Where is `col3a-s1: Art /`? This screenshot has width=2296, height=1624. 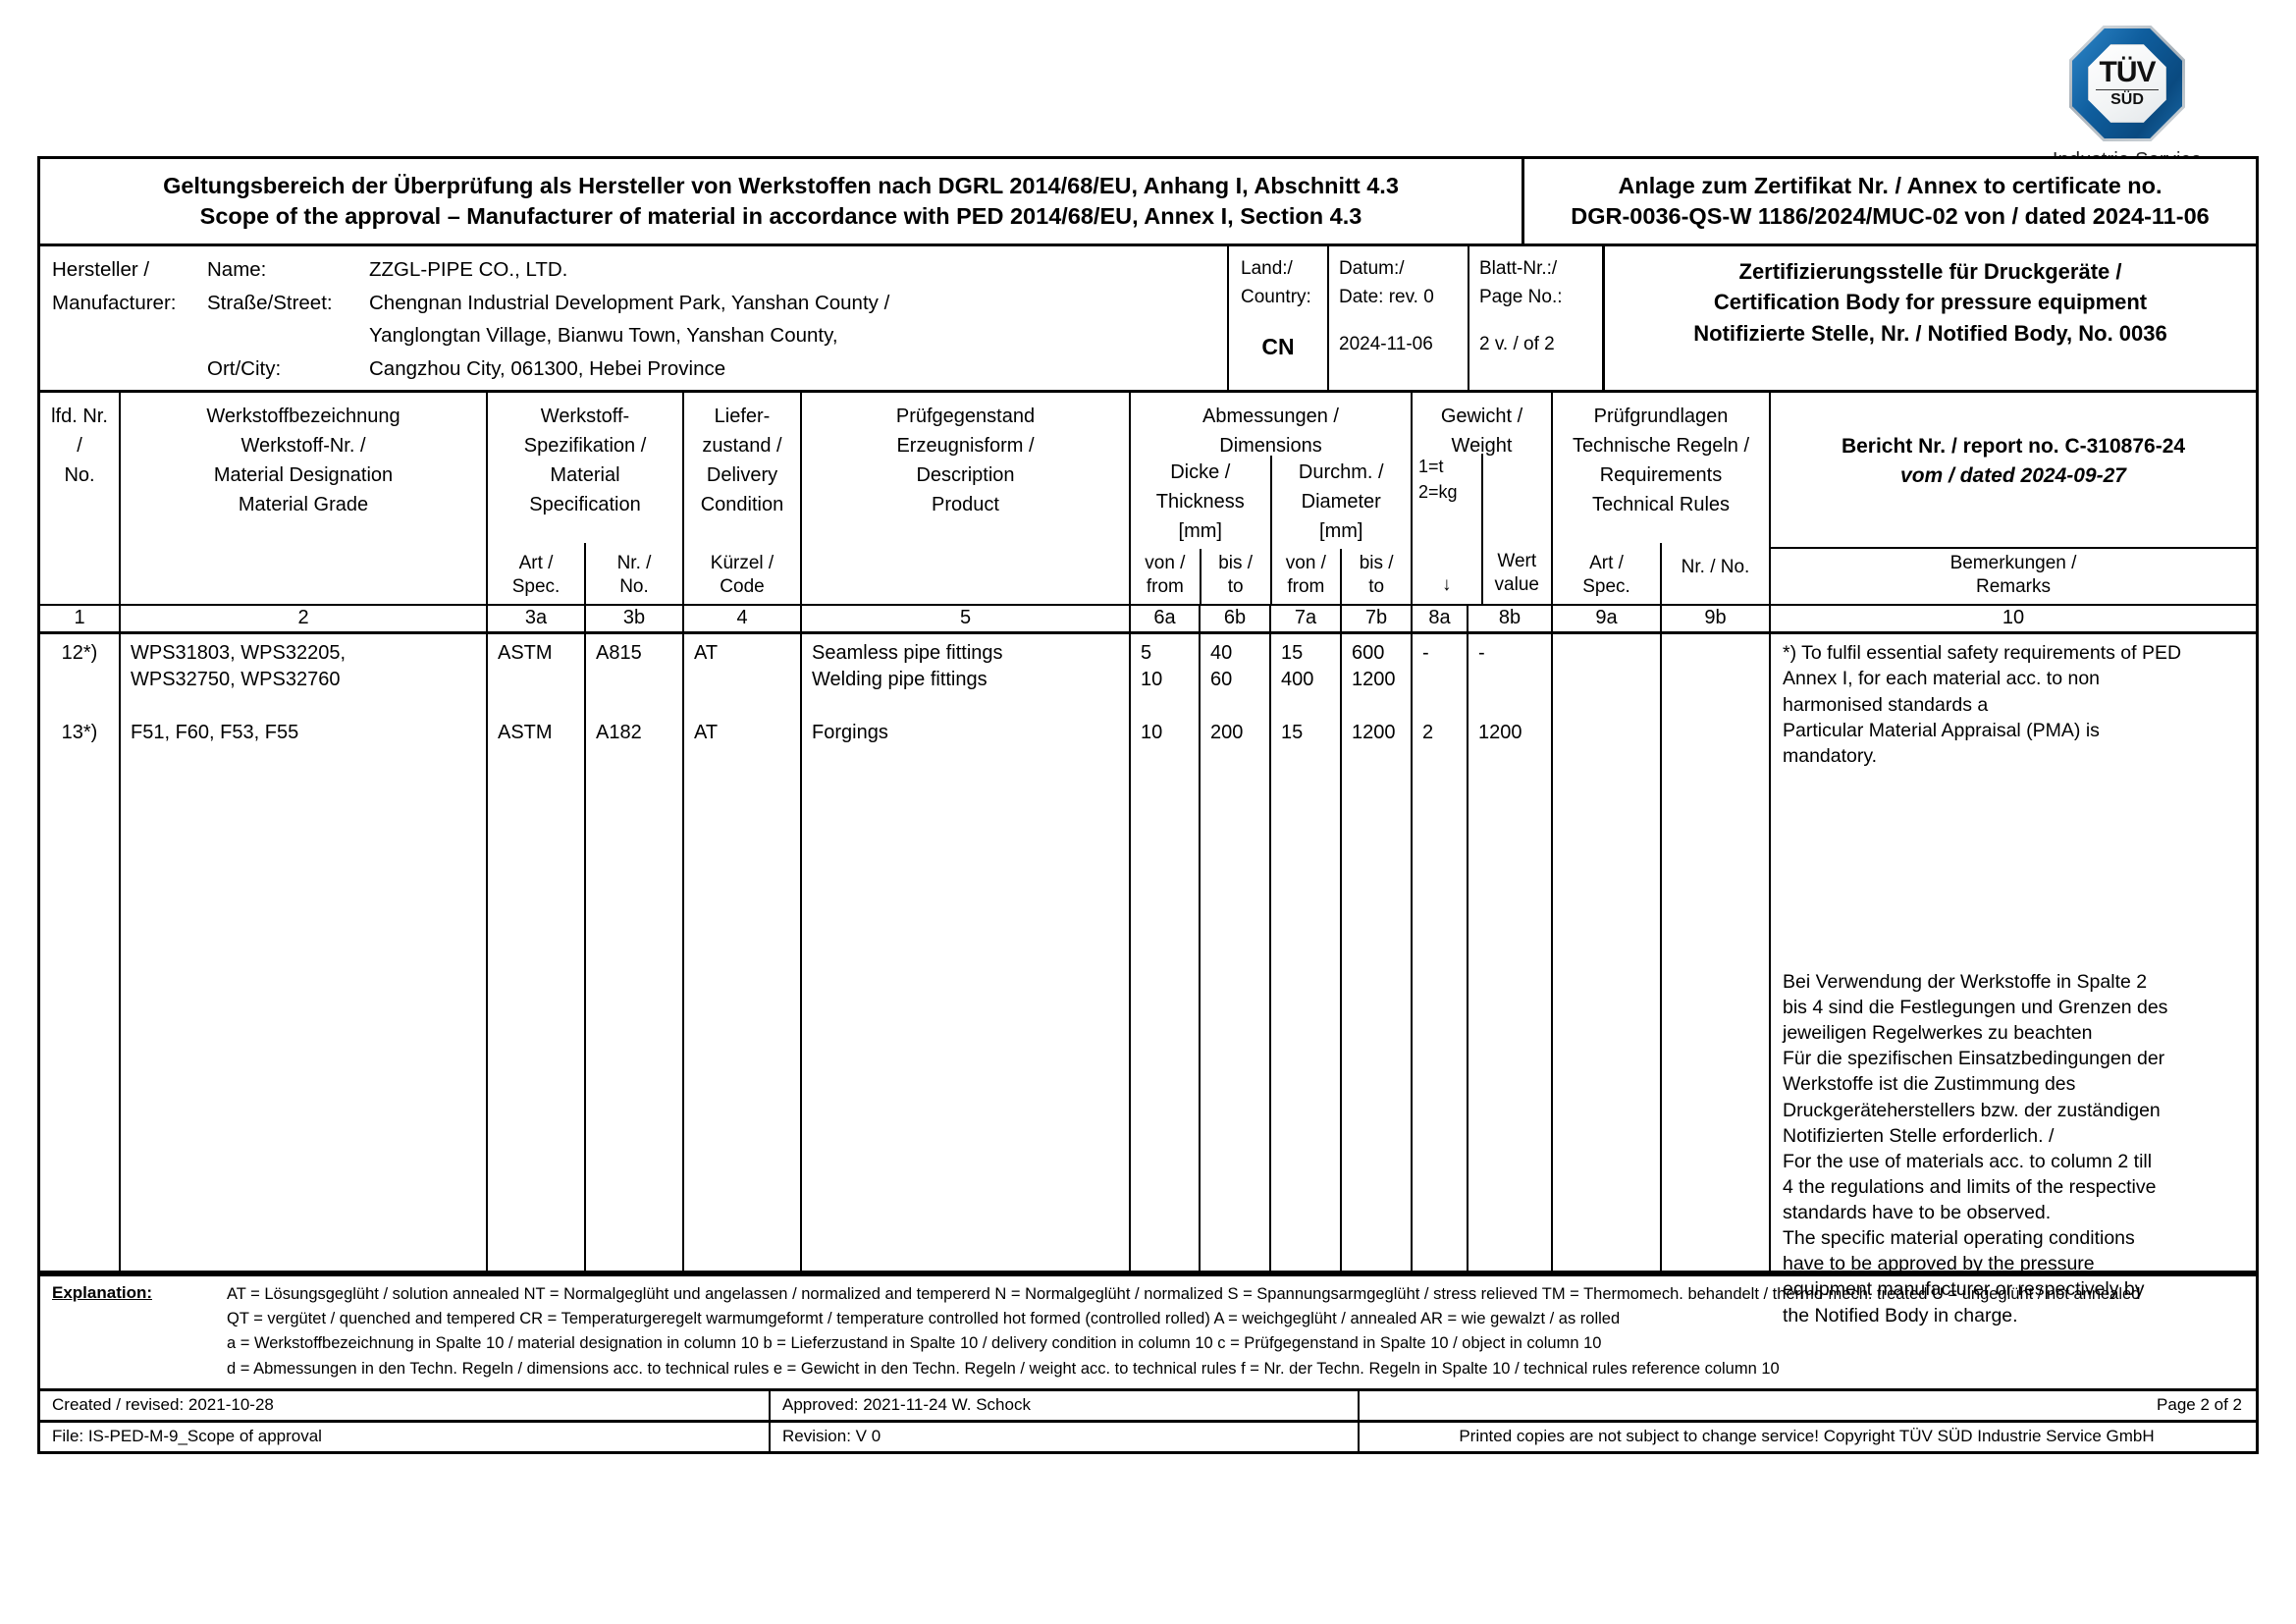 col3a-s1: Art / is located at coordinates (536, 562).